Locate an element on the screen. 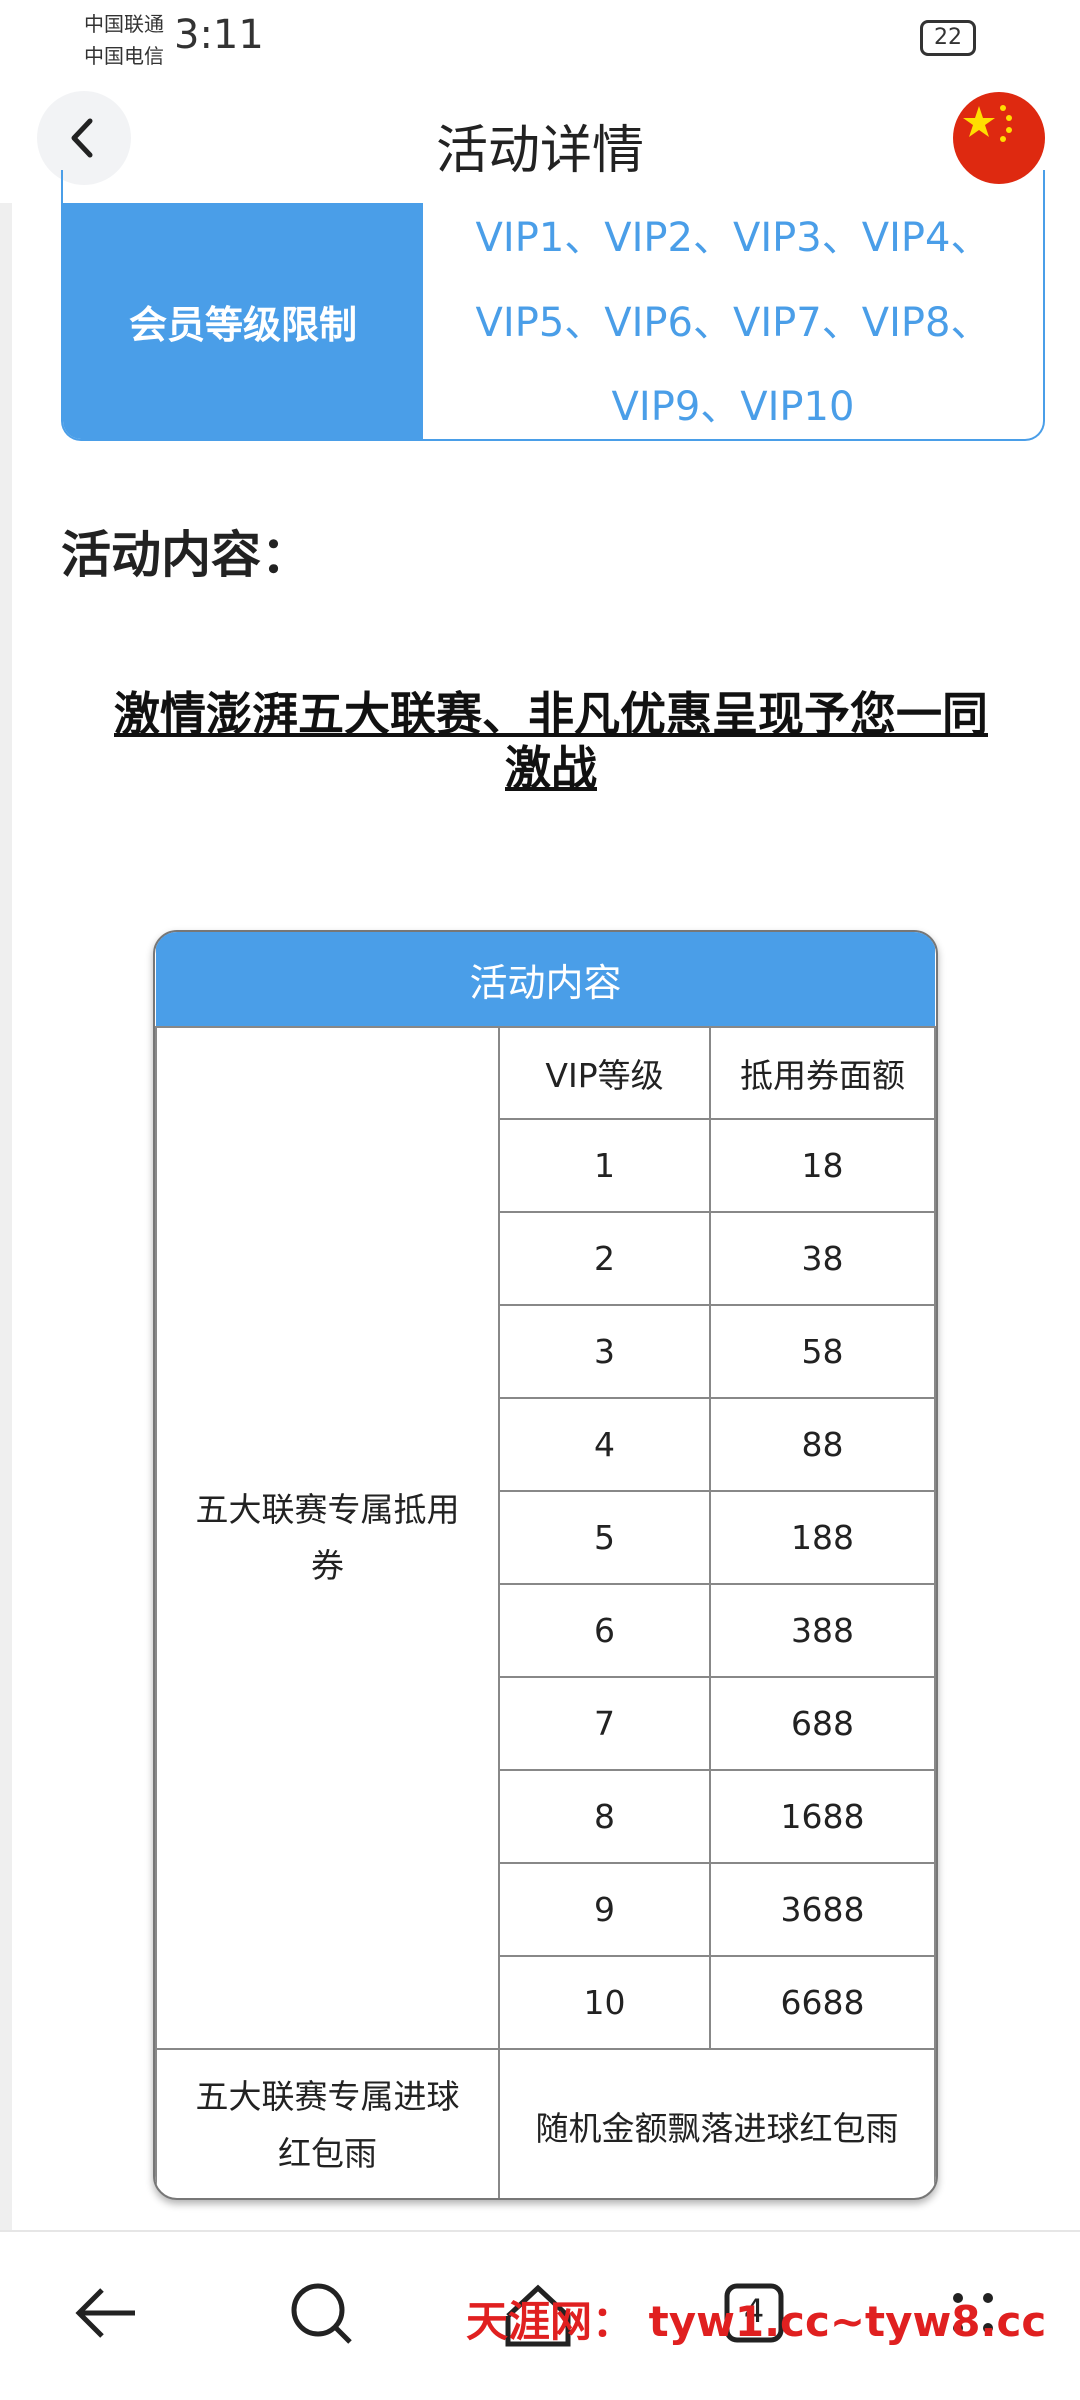 This screenshot has height=2400, width=1080. vip-level: 7 is located at coordinates (604, 1723).